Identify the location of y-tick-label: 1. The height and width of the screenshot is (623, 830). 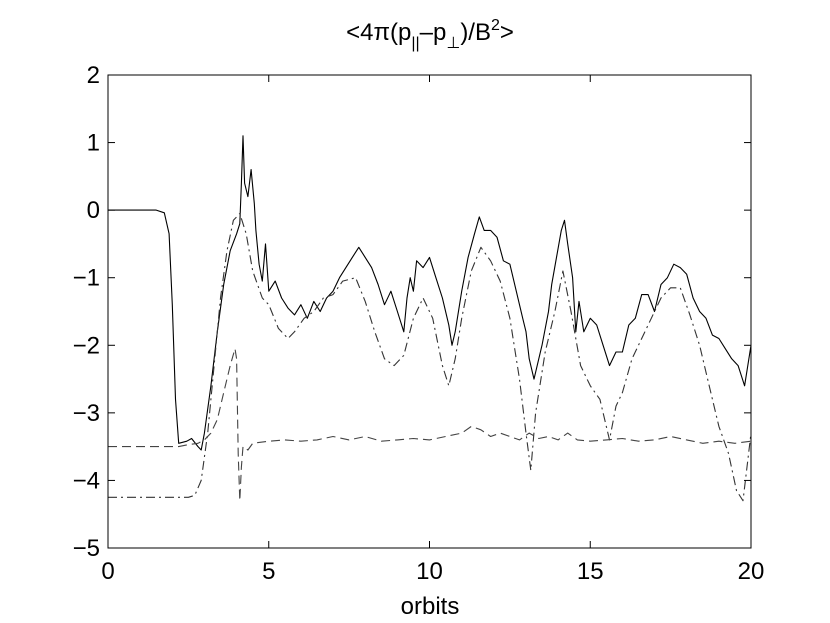
(93, 143).